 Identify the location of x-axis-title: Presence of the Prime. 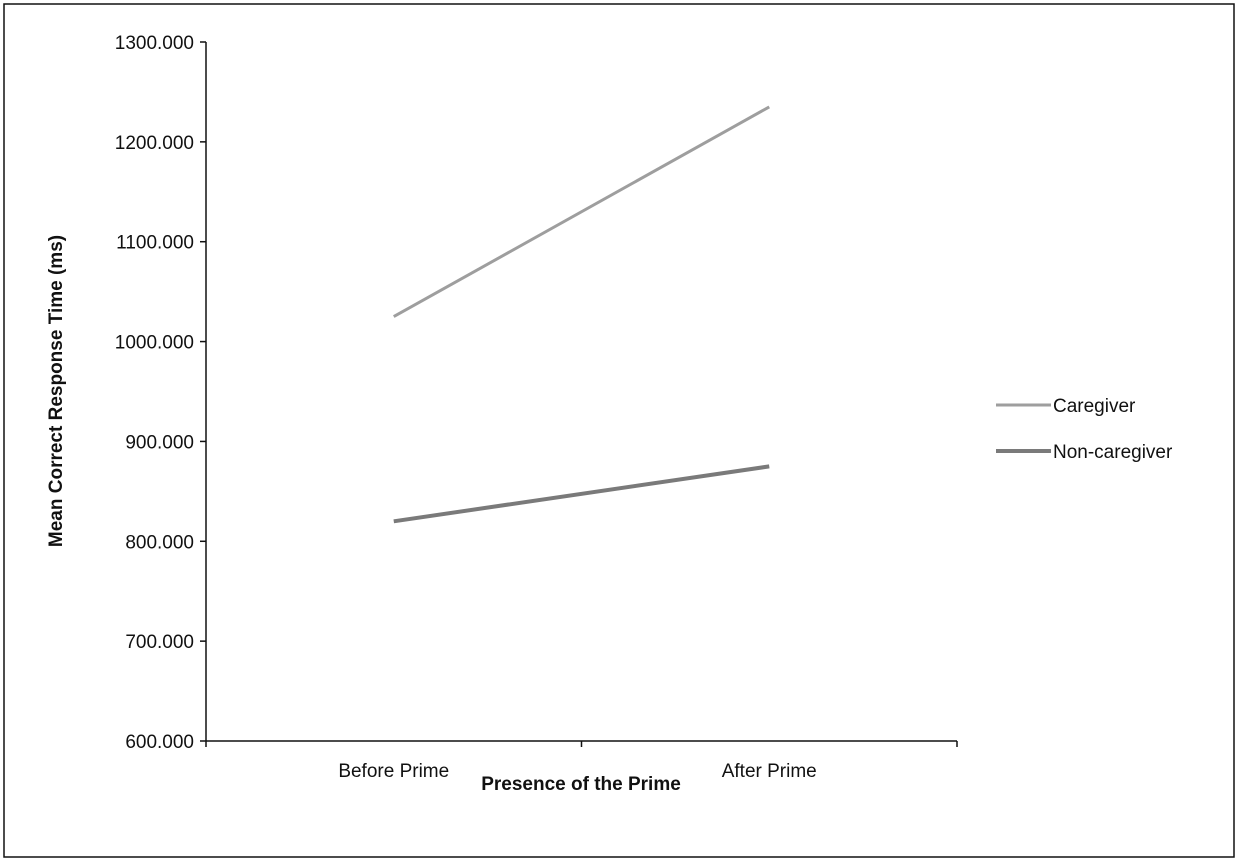
(581, 784).